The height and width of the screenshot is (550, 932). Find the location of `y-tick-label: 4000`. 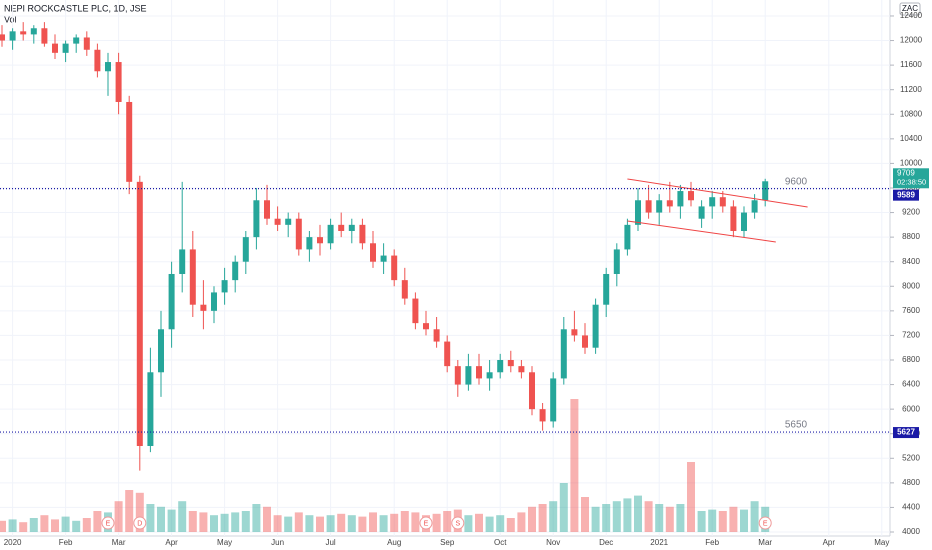

y-tick-label: 4000 is located at coordinates (911, 531).